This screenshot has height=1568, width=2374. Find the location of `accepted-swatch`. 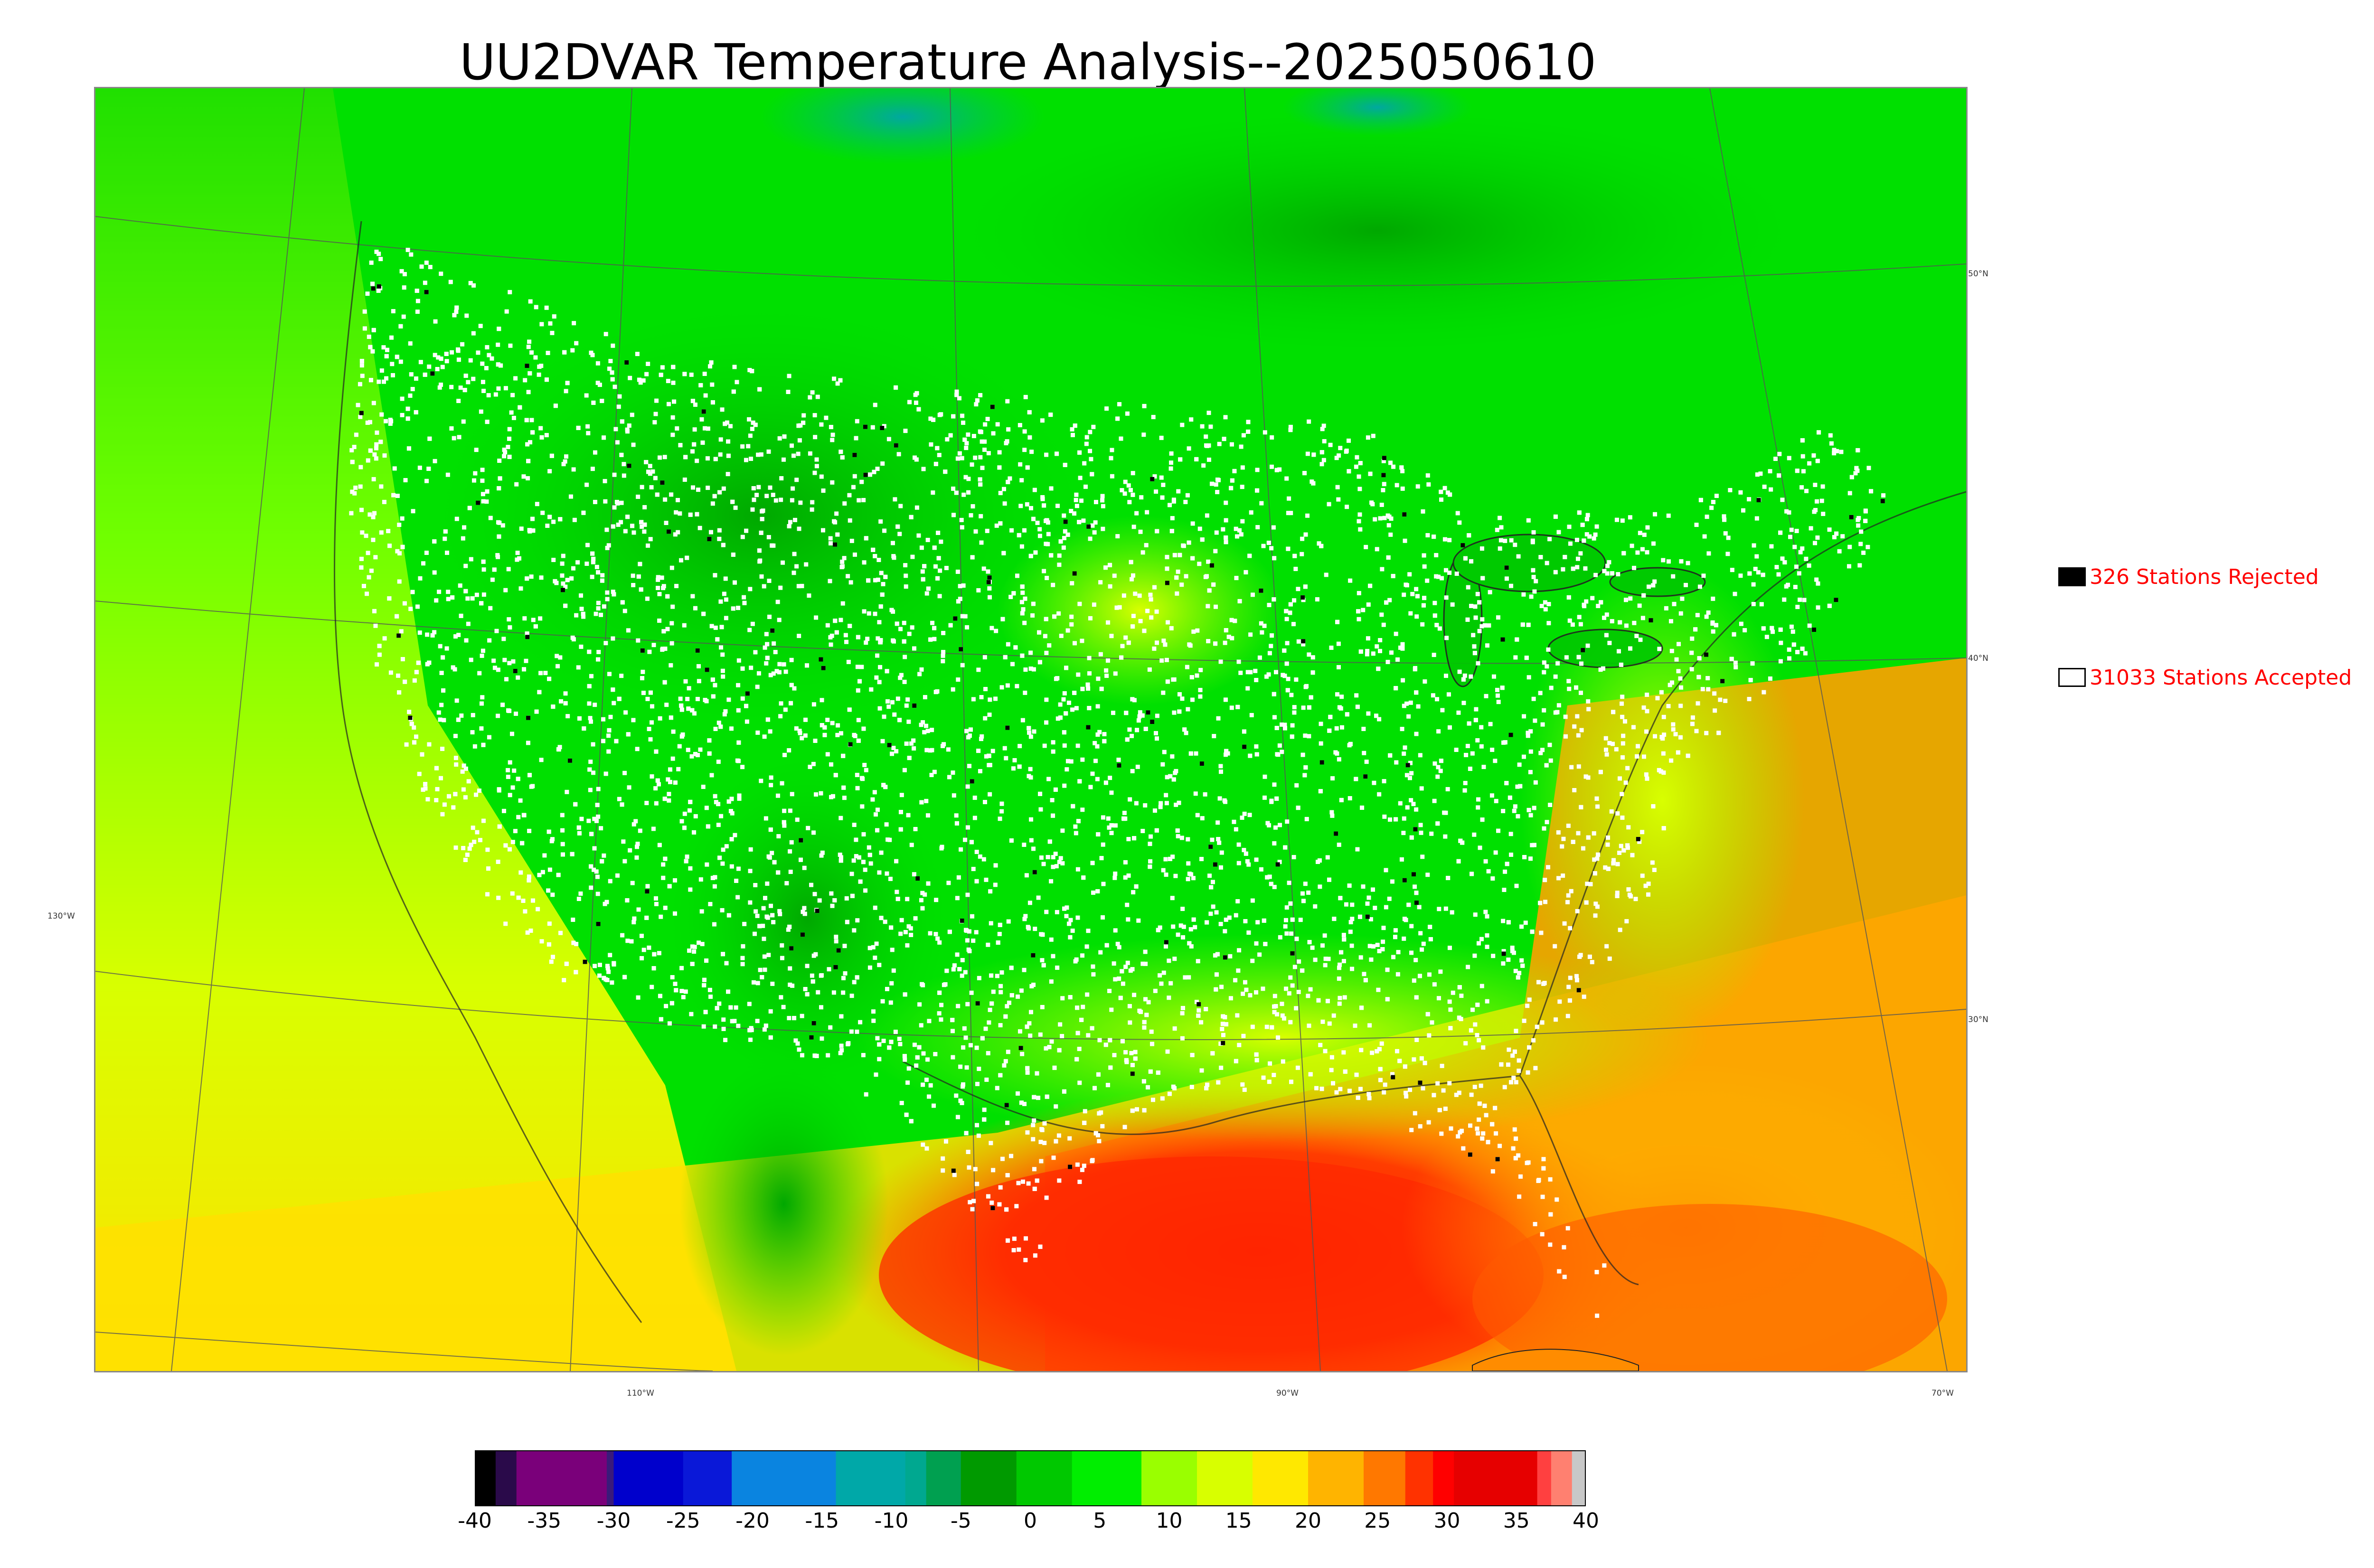

accepted-swatch is located at coordinates (2072, 678).